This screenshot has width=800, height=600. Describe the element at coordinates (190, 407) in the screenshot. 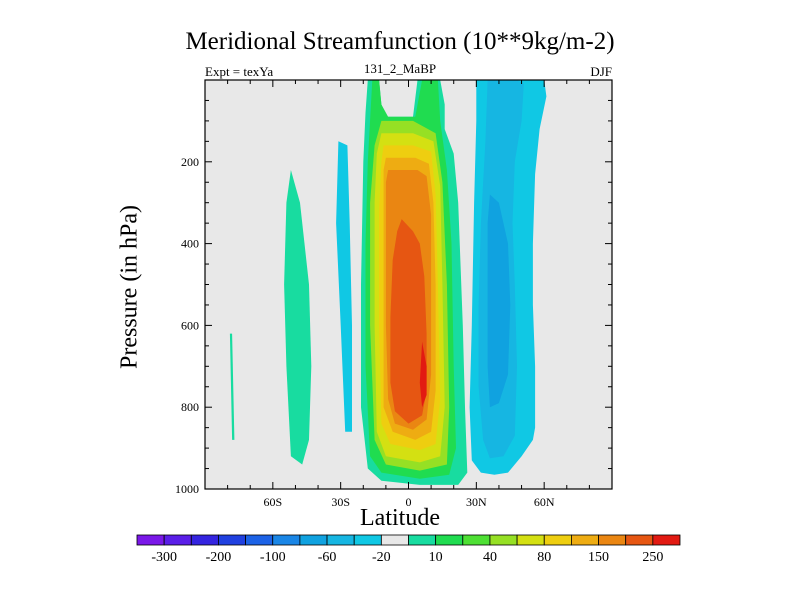

I see `y-tick-label: 800` at that location.